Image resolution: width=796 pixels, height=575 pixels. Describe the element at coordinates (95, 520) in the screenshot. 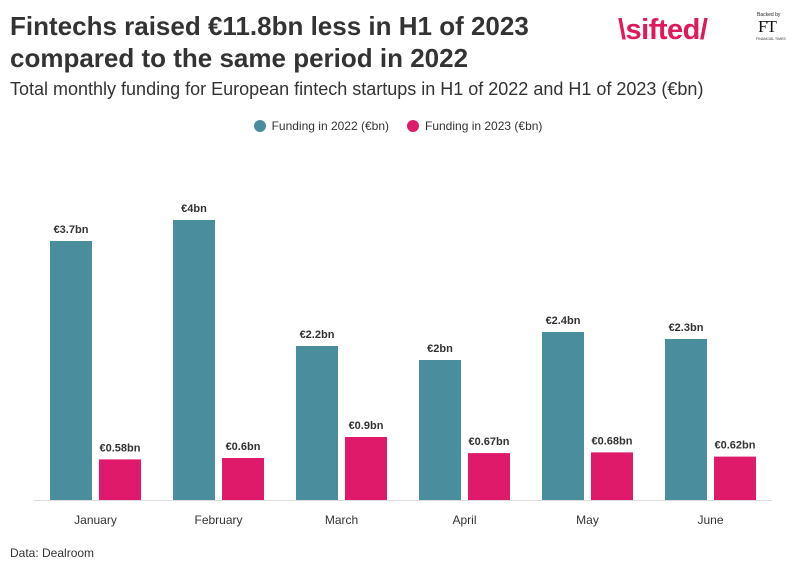

I see `x-tick-label-january: January` at that location.